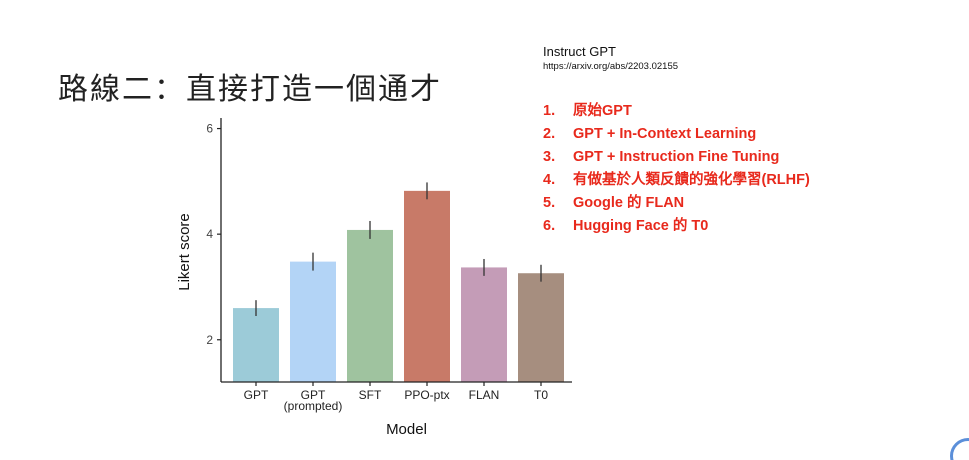 The height and width of the screenshot is (460, 969). Describe the element at coordinates (579, 51) in the screenshot. I see `paper-title: Instruct GPT` at that location.